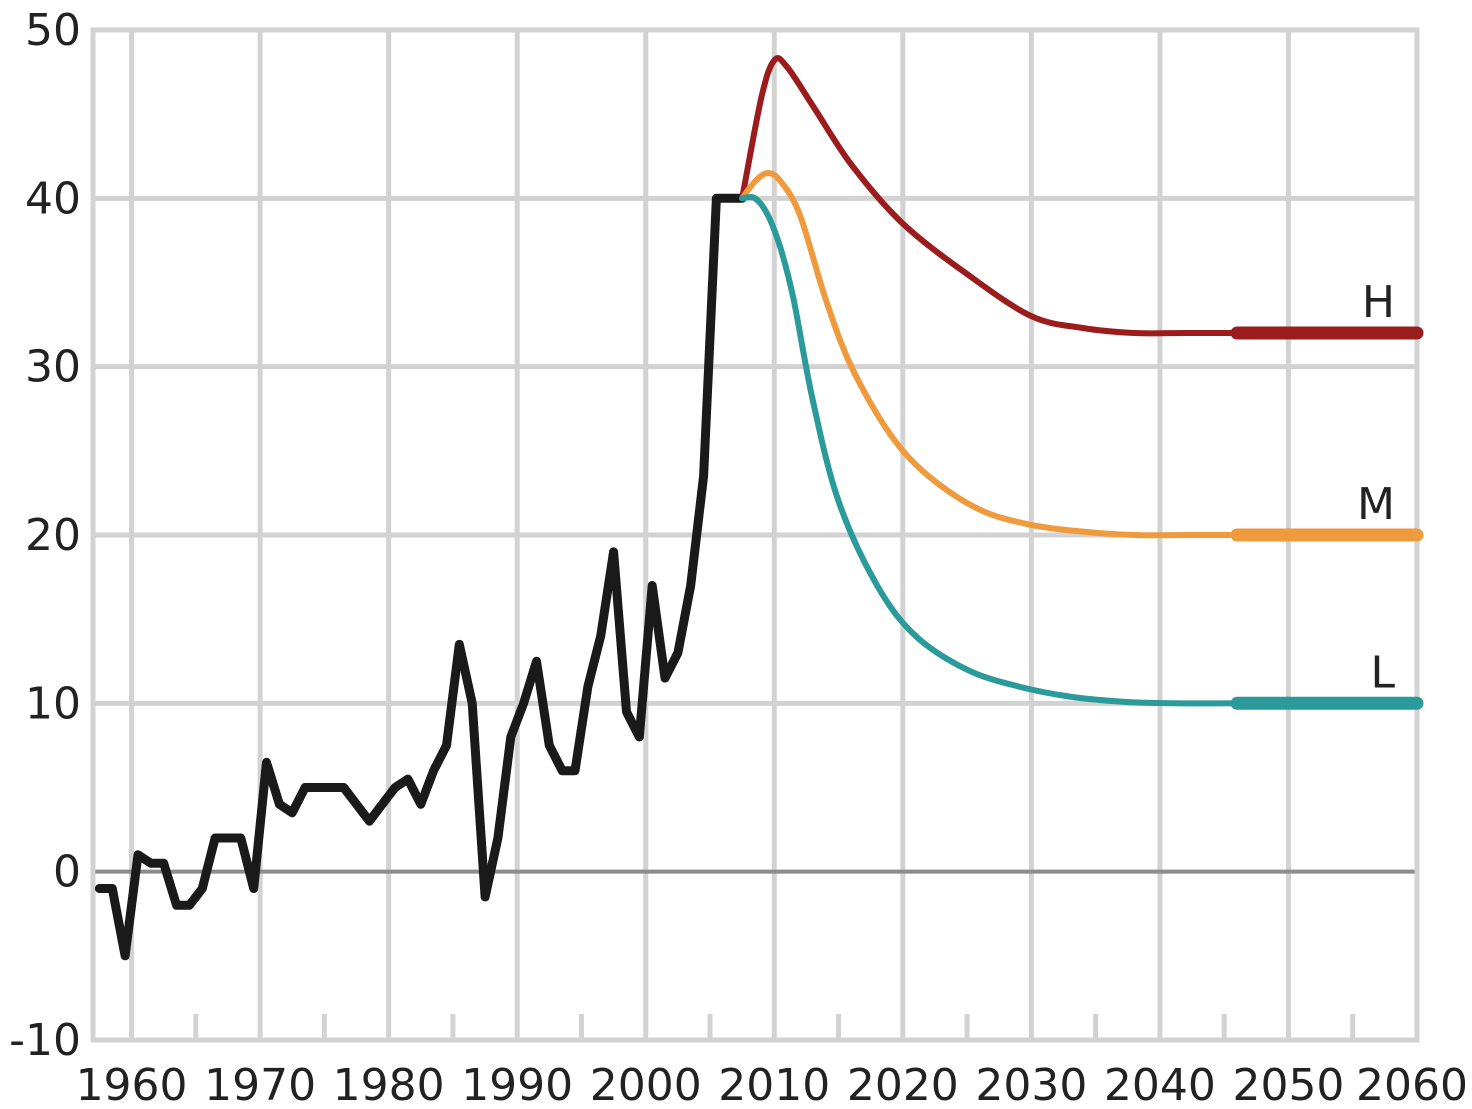 Image resolution: width=1472 pixels, height=1109 pixels. Describe the element at coordinates (53, 535) in the screenshot. I see `y-tick-label: 20` at that location.